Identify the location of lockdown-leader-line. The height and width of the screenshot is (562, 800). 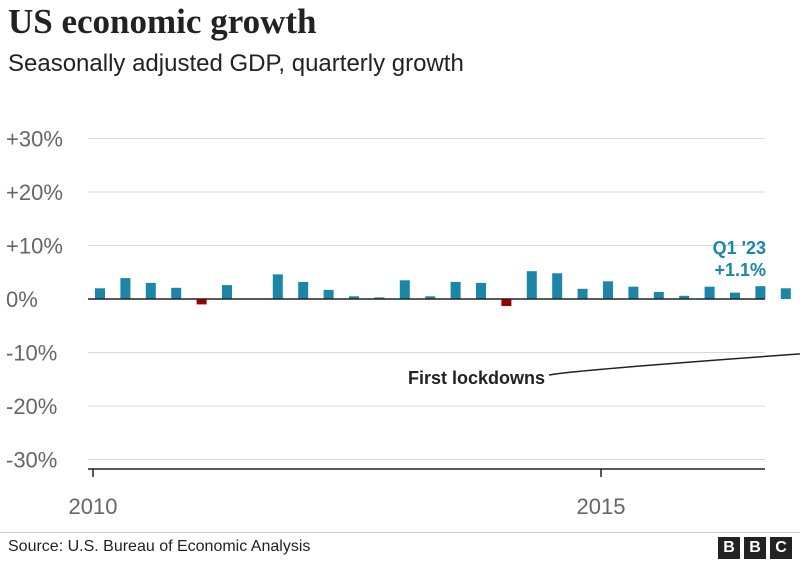
(674, 364).